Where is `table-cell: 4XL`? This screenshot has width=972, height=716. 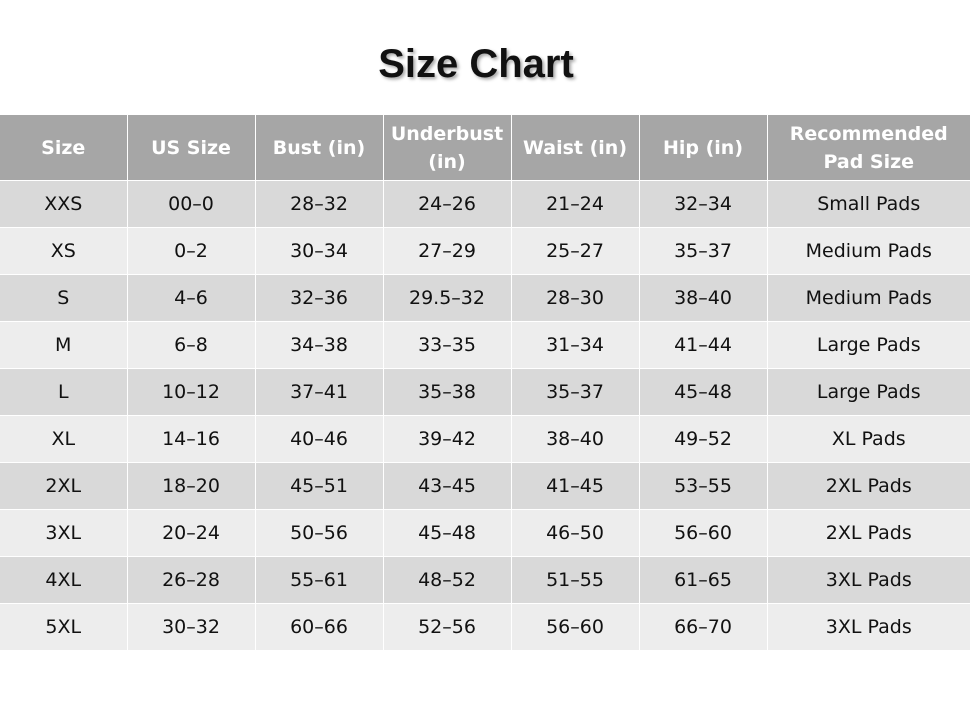 table-cell: 4XL is located at coordinates (64, 580).